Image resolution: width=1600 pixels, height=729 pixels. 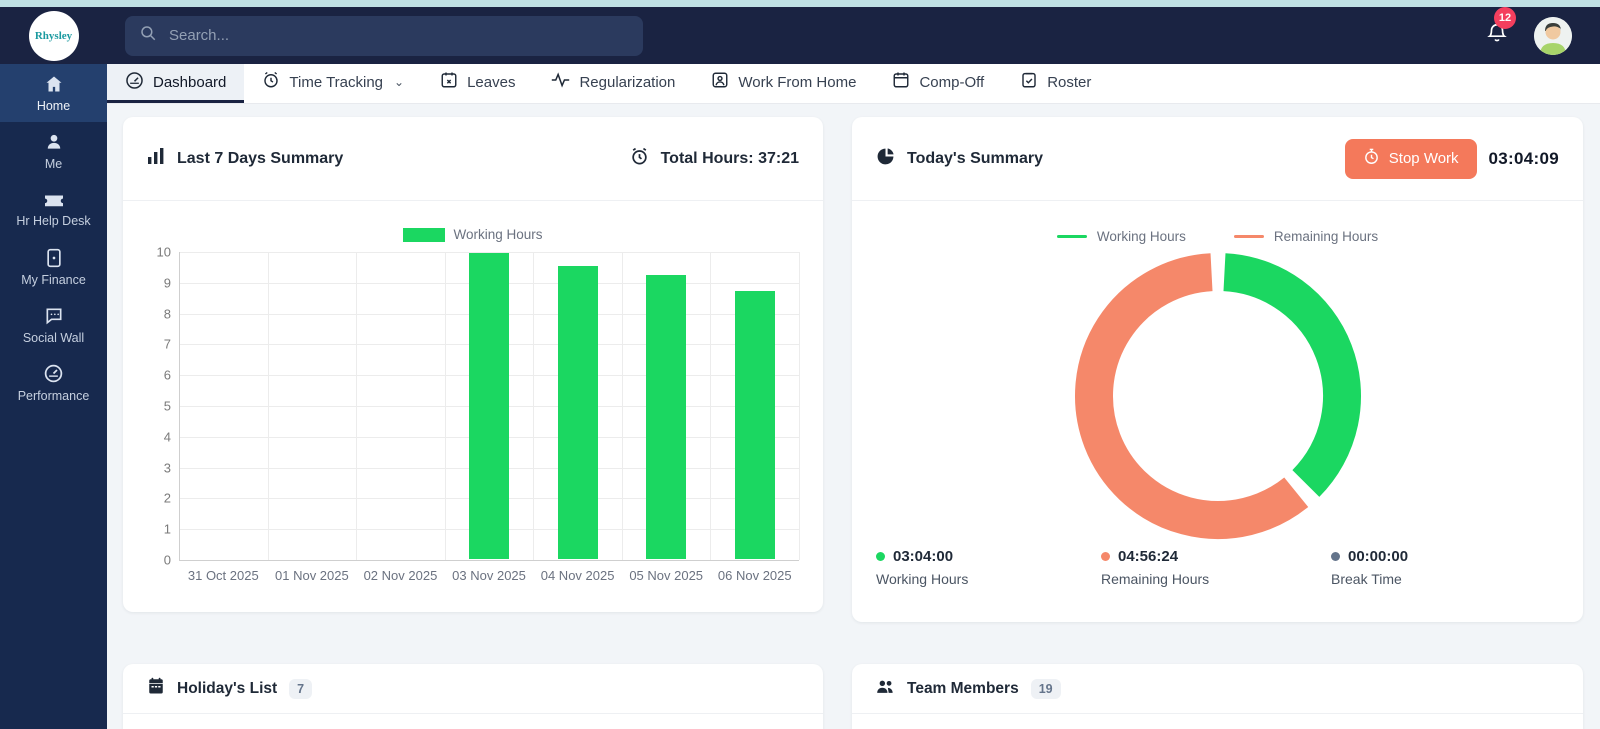 I want to click on home-icon, so click(x=54, y=84).